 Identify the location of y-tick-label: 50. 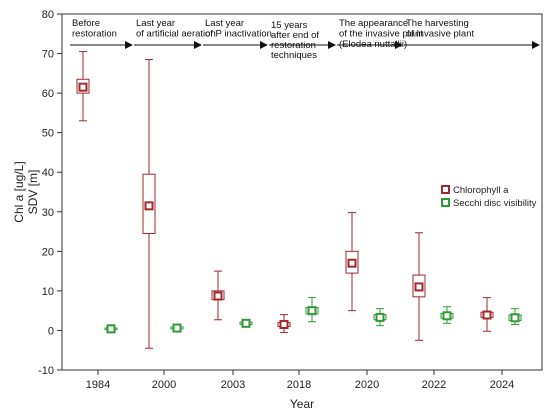
(48, 134).